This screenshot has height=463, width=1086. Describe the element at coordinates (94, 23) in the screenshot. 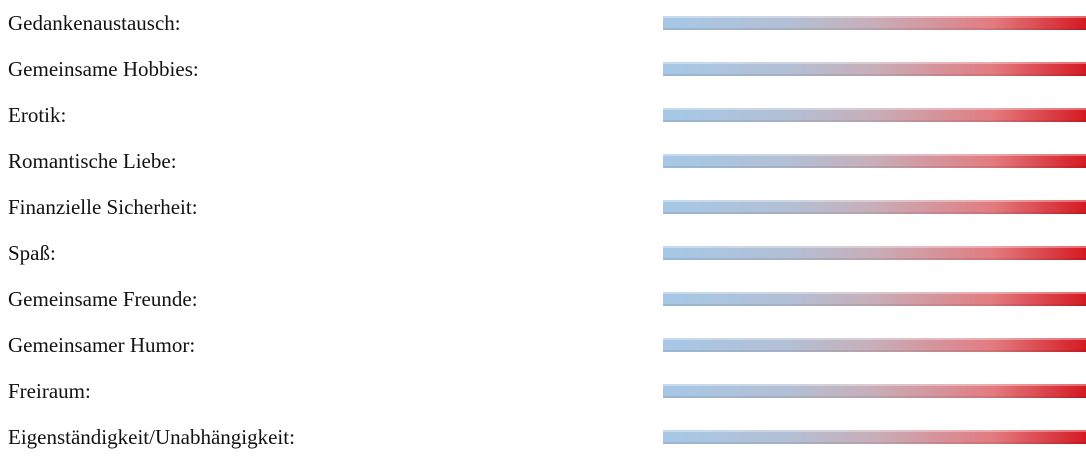

I see `rating-label: Gedankenaustausch:` at that location.